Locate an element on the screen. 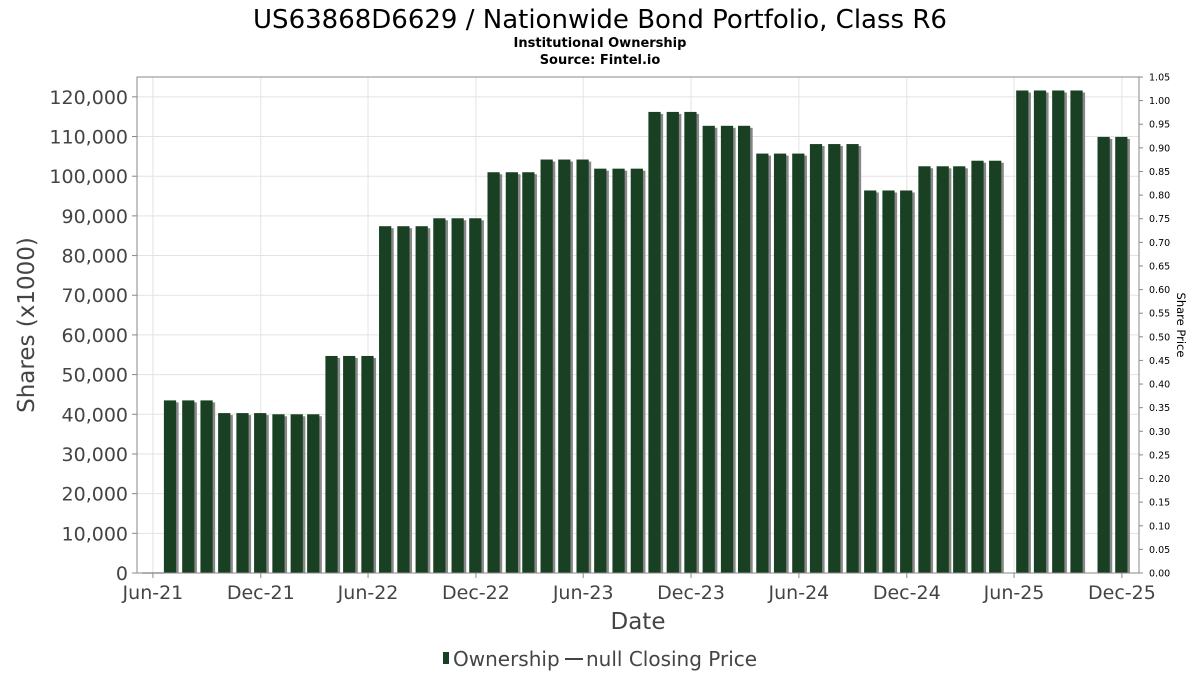 The image size is (1200, 675). x-tick-label: Jun-22 is located at coordinates (368, 593).